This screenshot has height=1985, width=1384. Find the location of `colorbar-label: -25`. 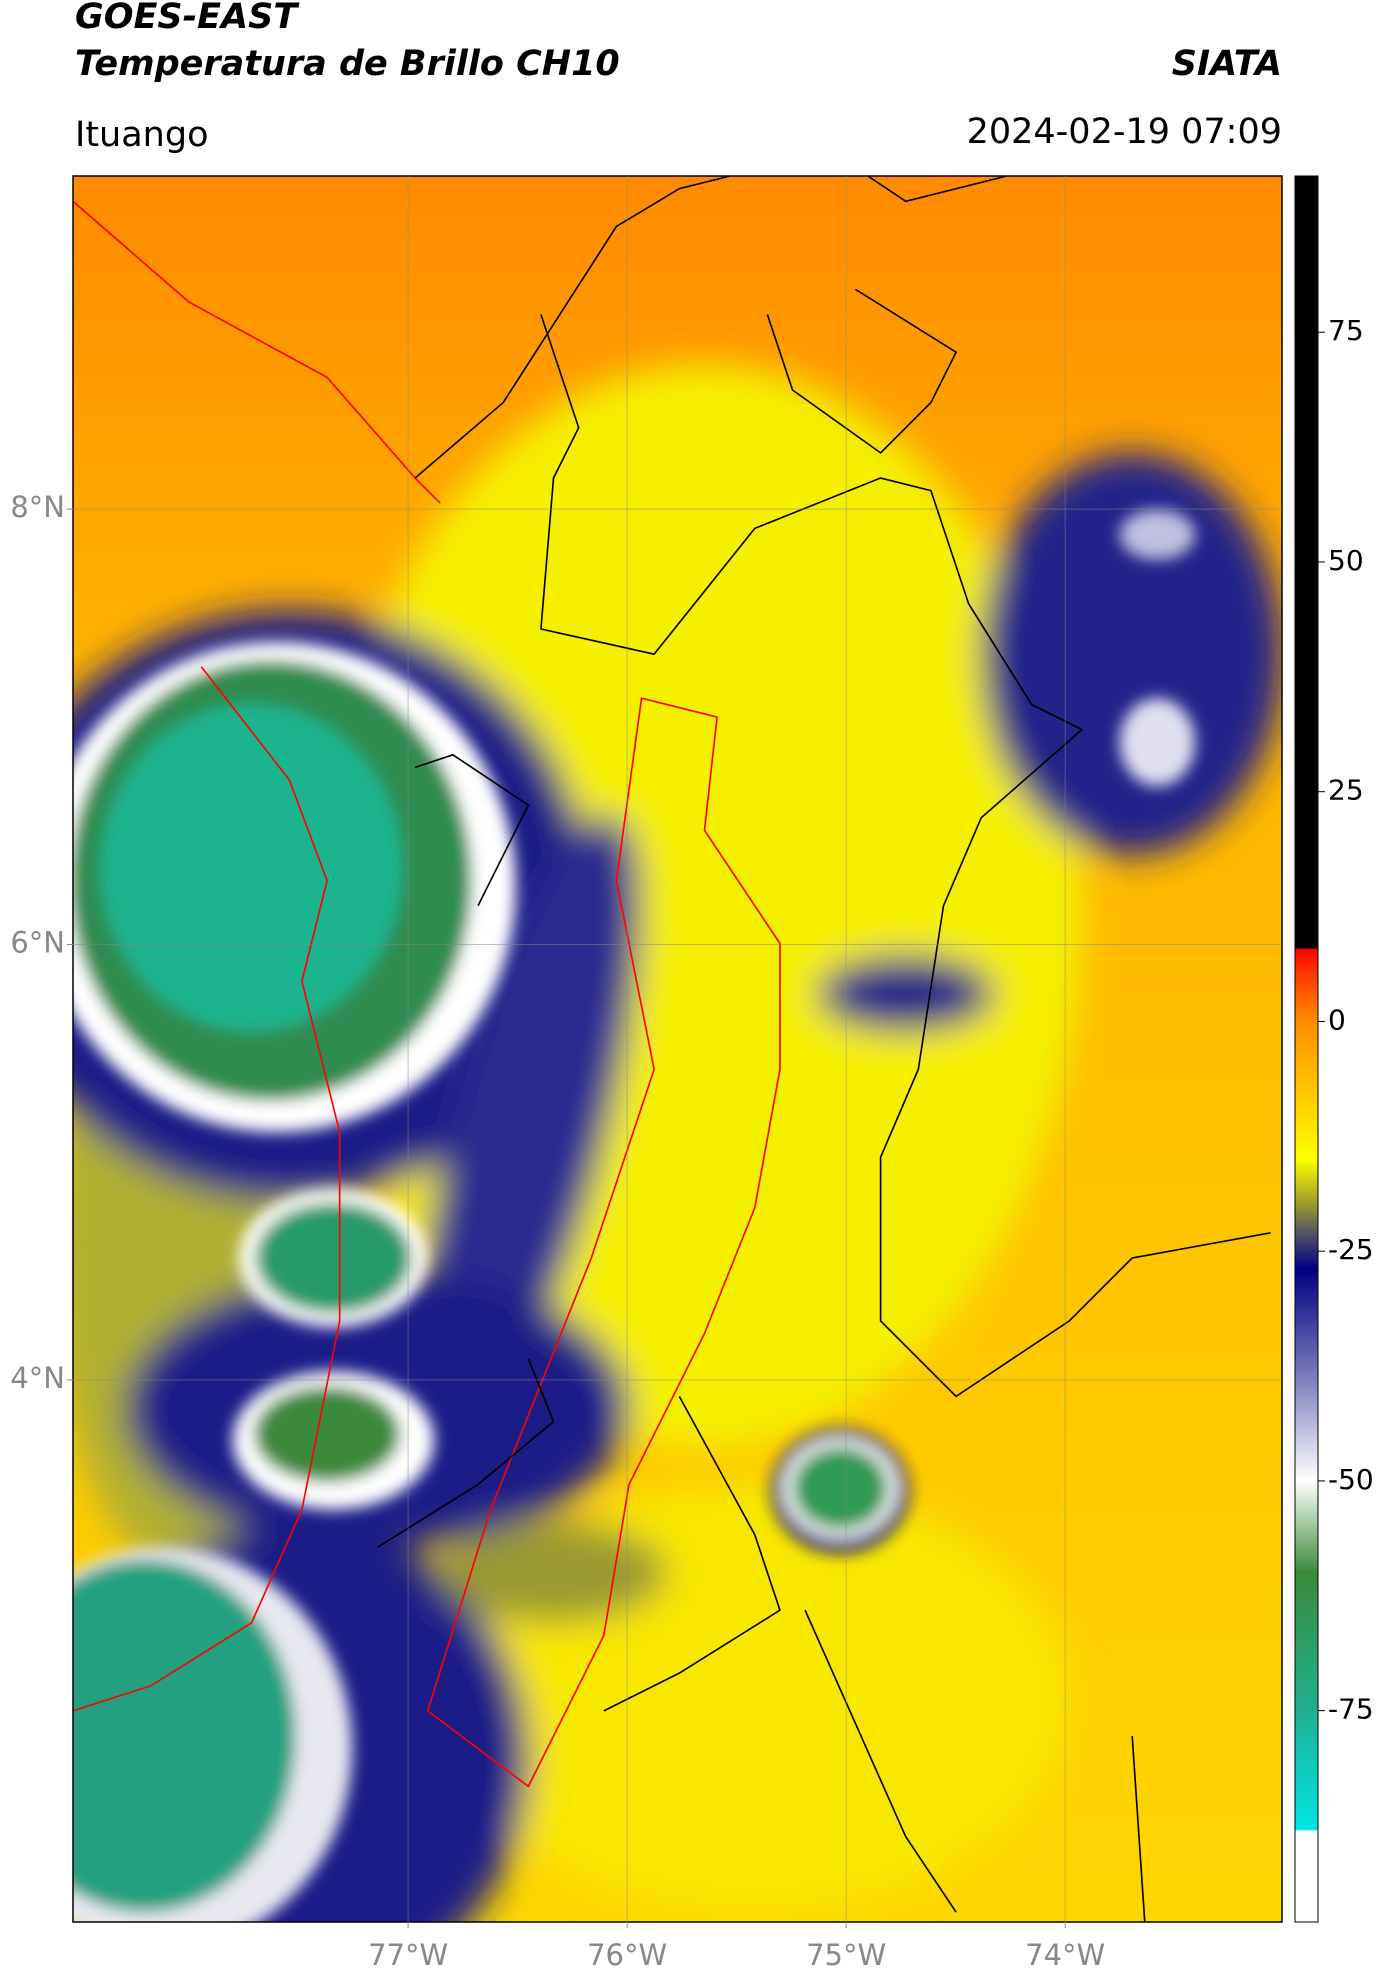

colorbar-label: -25 is located at coordinates (1351, 1249).